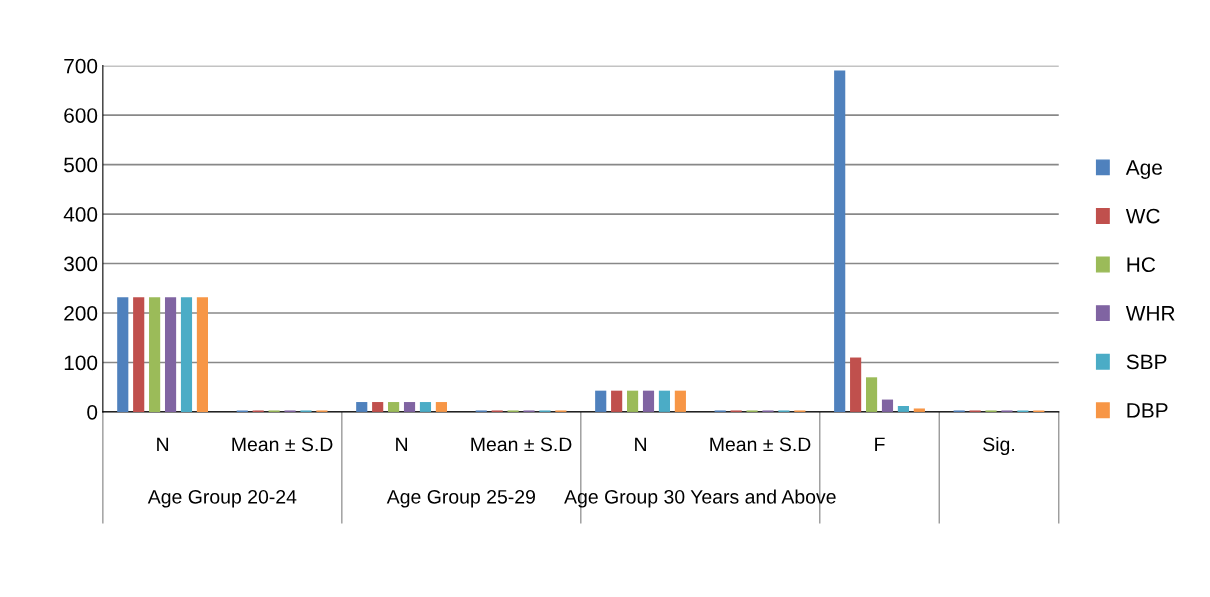 This screenshot has height=597, width=1210. Describe the element at coordinates (1143, 169) in the screenshot. I see `legend-label: Age` at that location.